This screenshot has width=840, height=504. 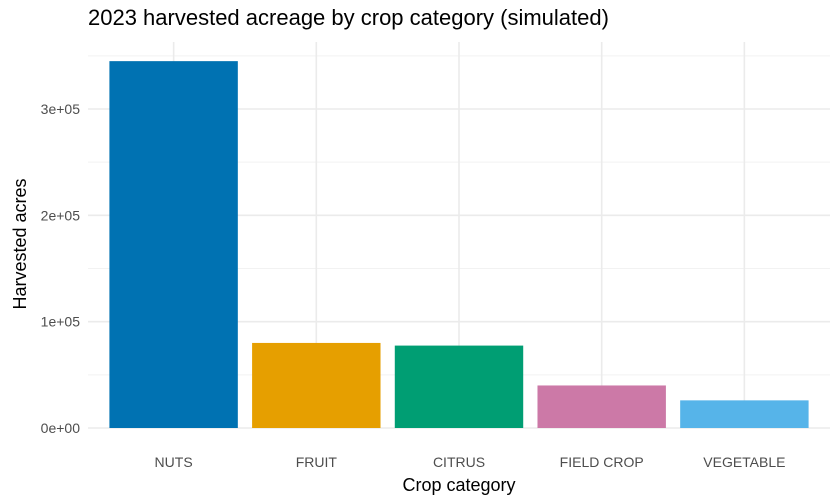 What do you see at coordinates (173, 244) in the screenshot?
I see `bar-nuts` at bounding box center [173, 244].